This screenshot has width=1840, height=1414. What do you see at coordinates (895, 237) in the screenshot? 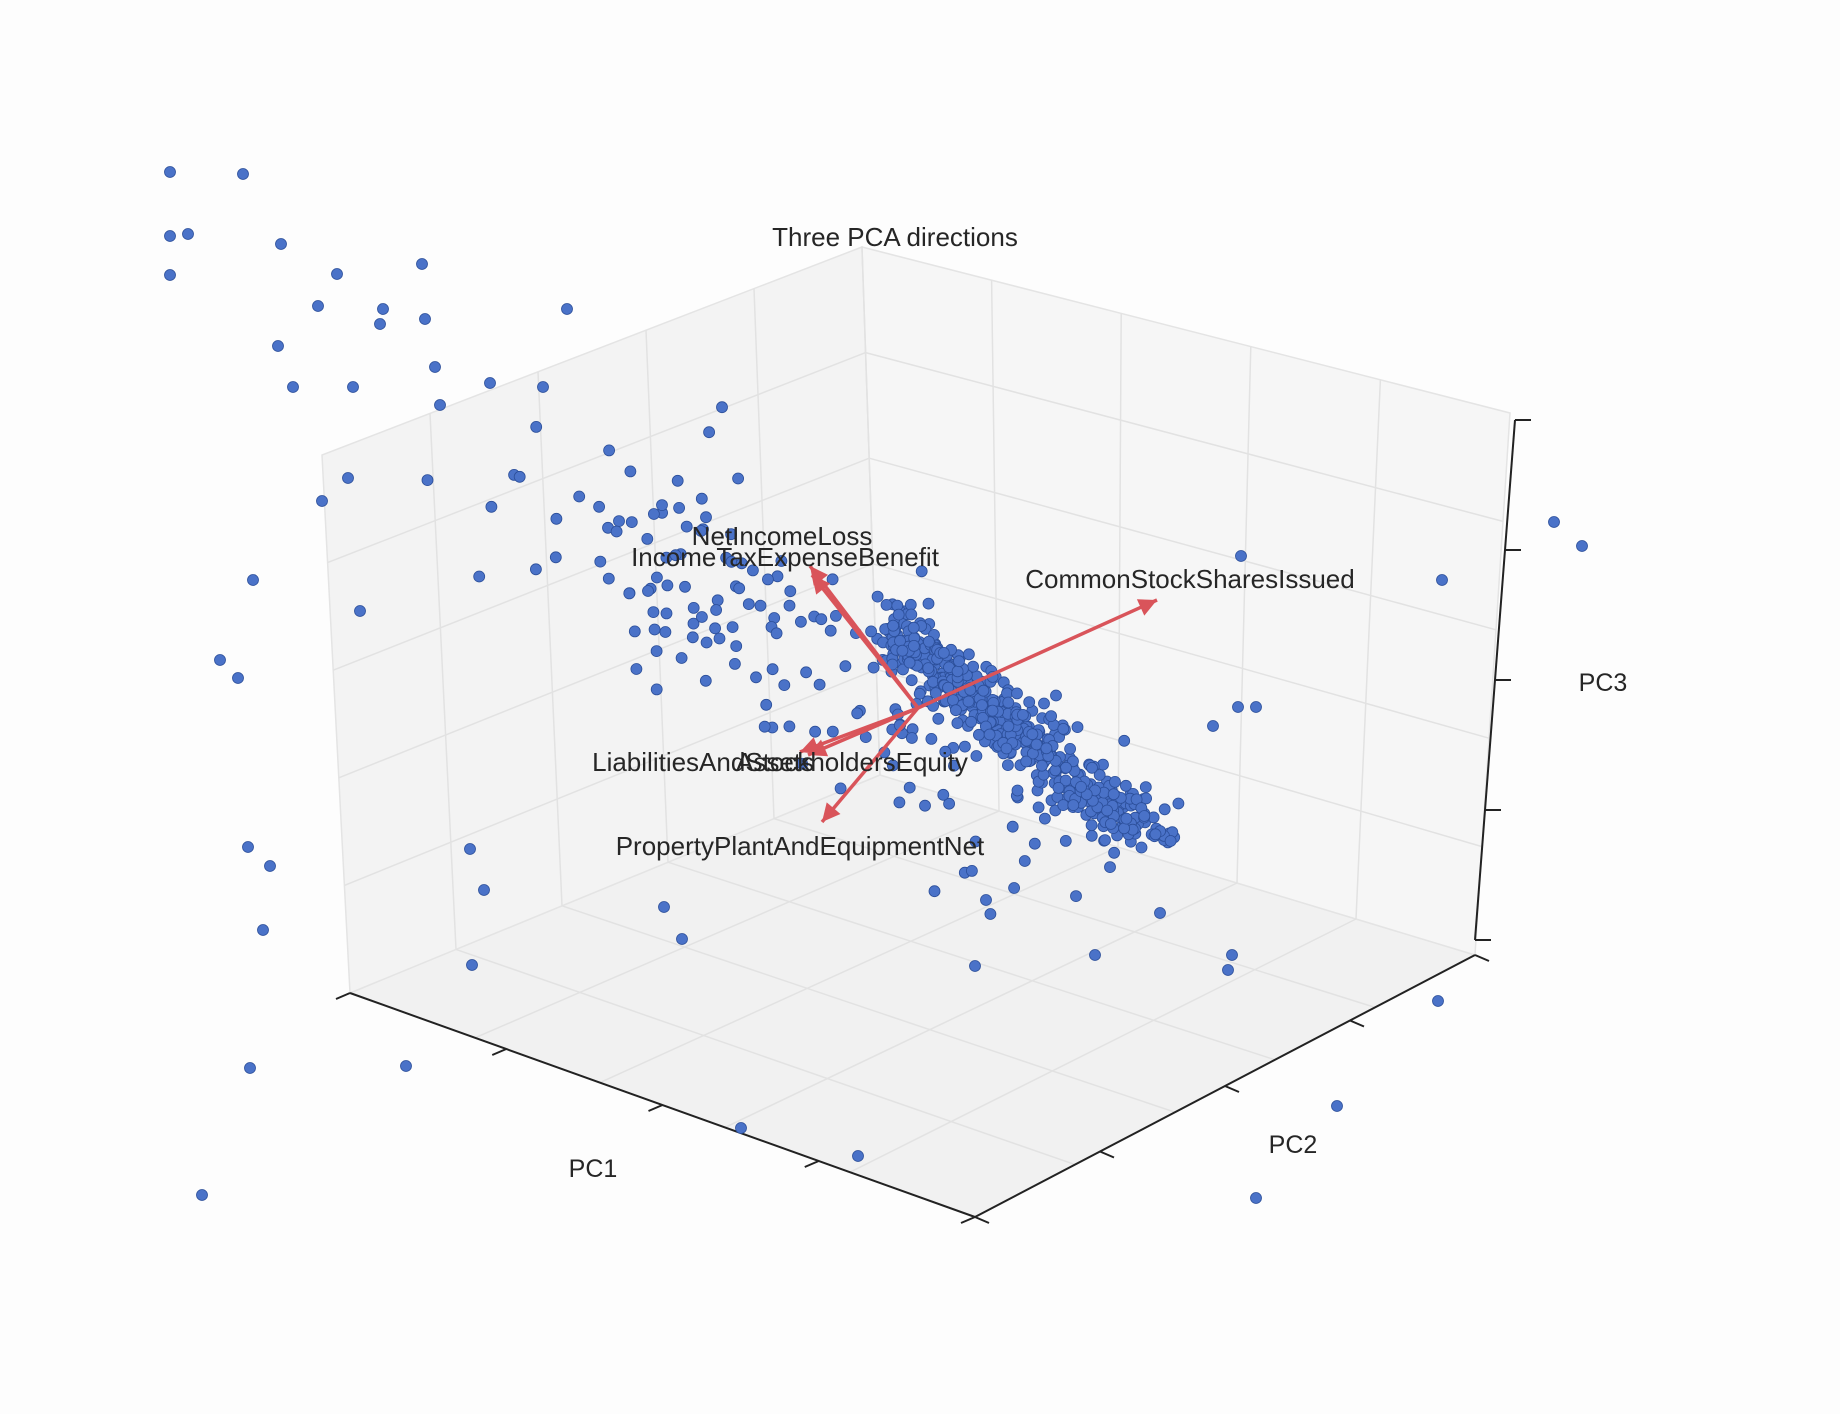
I see `chart-title: Three PCA directions` at bounding box center [895, 237].